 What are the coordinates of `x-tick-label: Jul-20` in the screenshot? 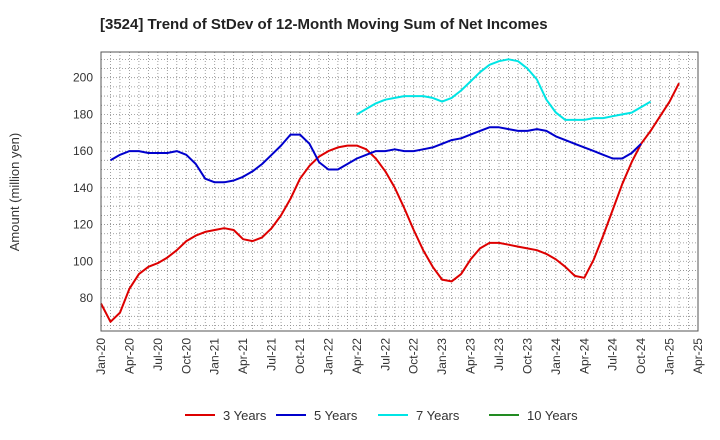 It's located at (158, 354).